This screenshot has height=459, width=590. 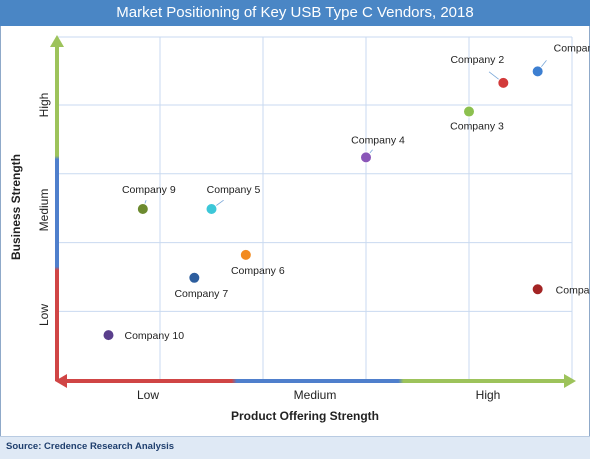 What do you see at coordinates (295, 447) in the screenshot?
I see `source-bar: Source: Credence Research Analysis` at bounding box center [295, 447].